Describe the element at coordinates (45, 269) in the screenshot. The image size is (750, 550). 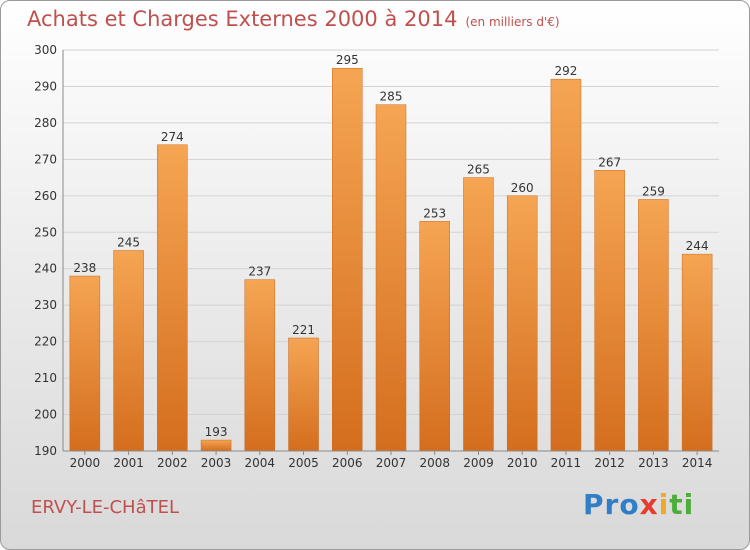
I see `y-tick-label: 240` at that location.